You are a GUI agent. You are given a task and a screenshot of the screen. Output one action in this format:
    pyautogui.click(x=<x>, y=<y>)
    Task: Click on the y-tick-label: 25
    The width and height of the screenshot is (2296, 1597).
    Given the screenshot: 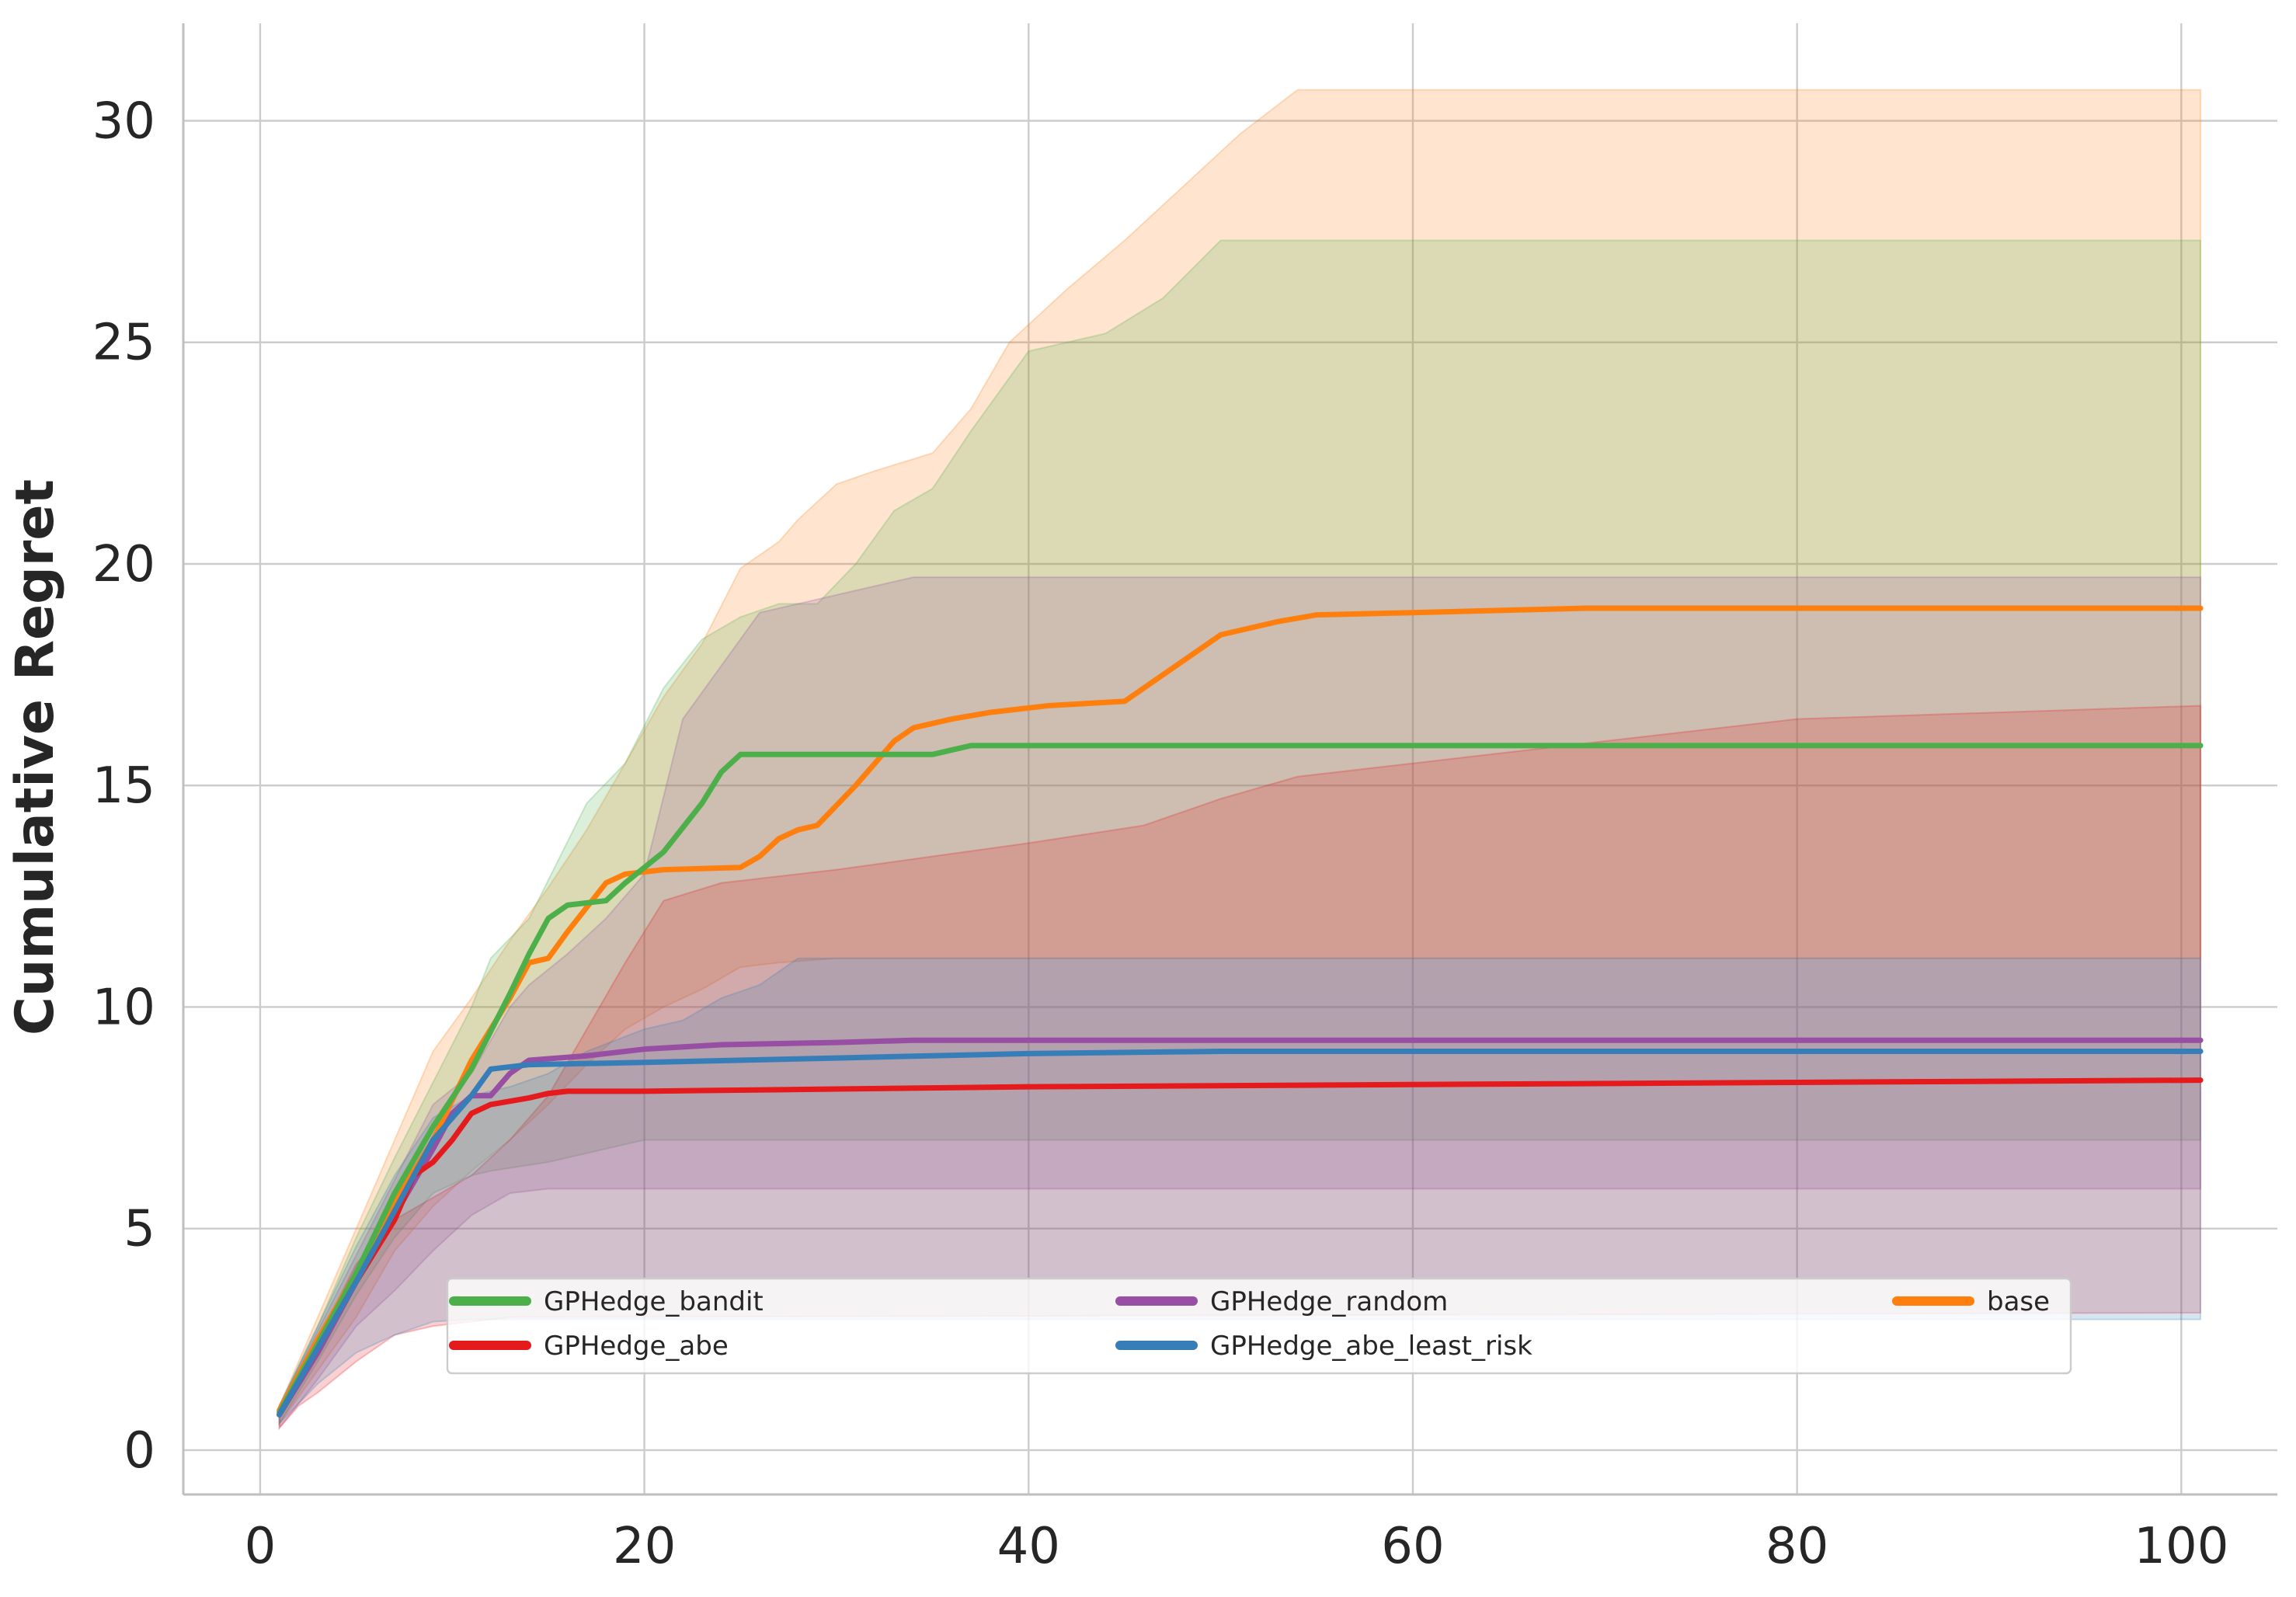 What is the action you would take?
    pyautogui.click(x=123, y=343)
    